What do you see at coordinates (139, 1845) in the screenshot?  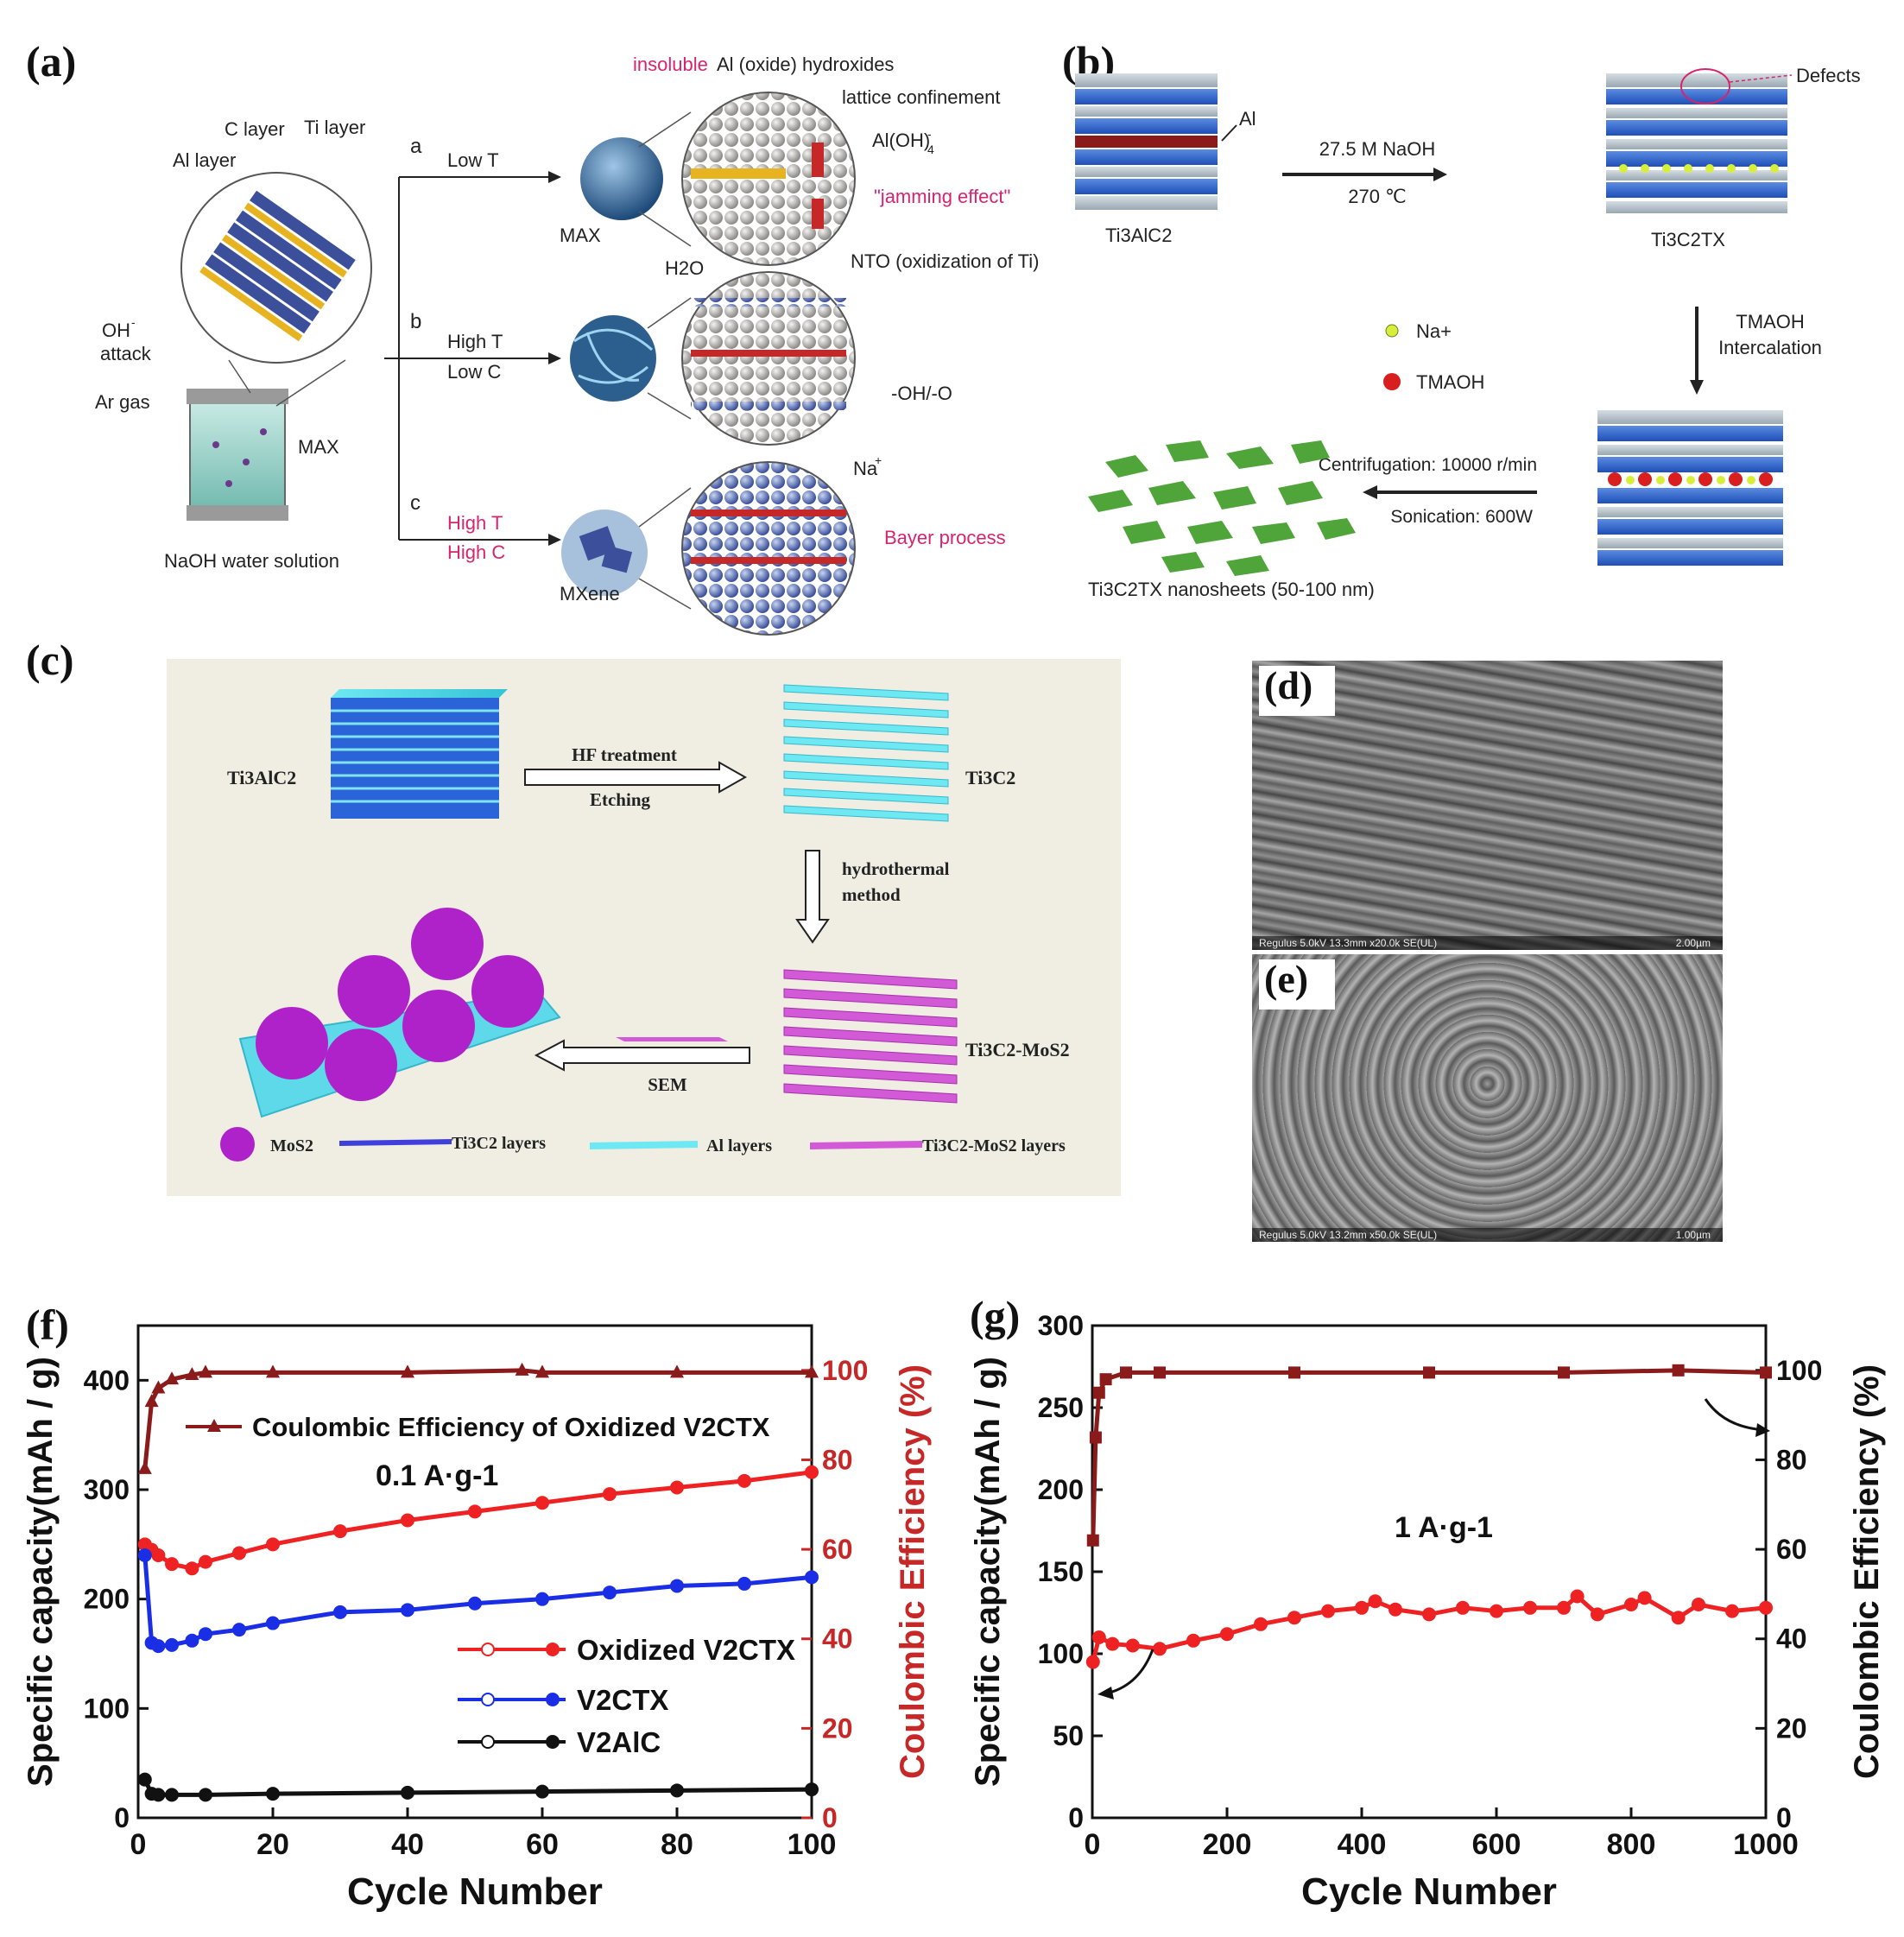 I see `x-tick-label: 0` at bounding box center [139, 1845].